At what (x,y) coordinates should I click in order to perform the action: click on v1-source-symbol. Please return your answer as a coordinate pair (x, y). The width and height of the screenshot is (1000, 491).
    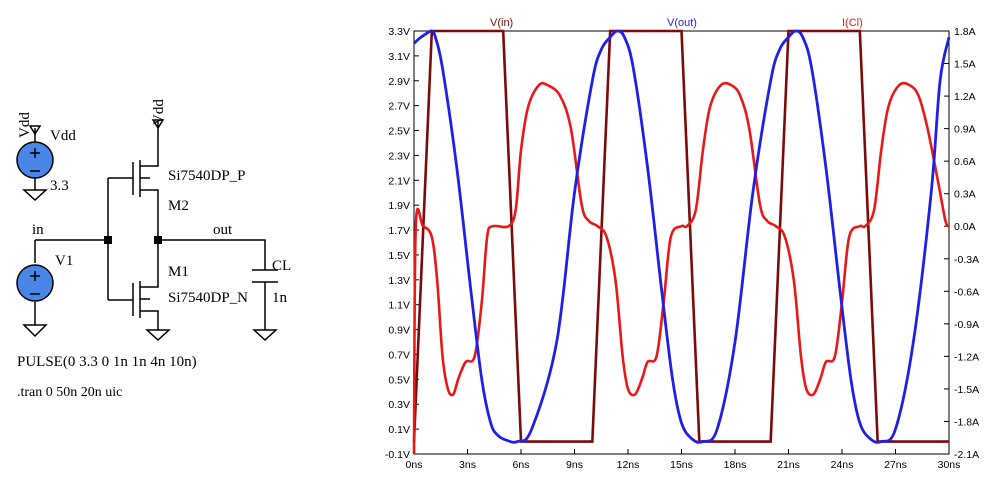
    Looking at the image, I should click on (35, 283).